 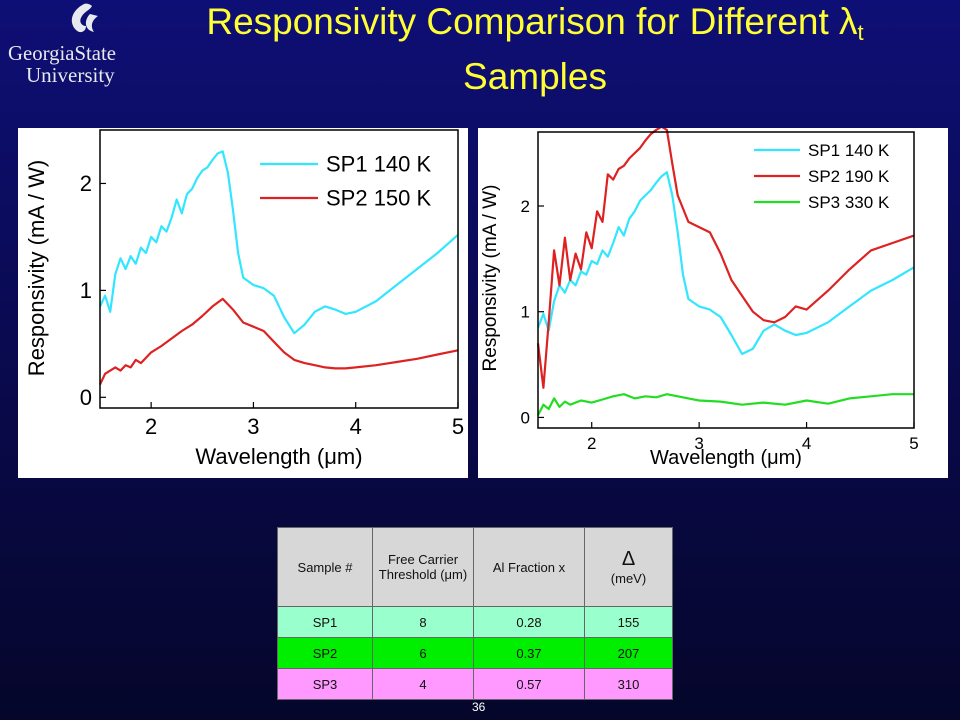 What do you see at coordinates (529, 622) in the screenshot?
I see `cell-al: 0.28` at bounding box center [529, 622].